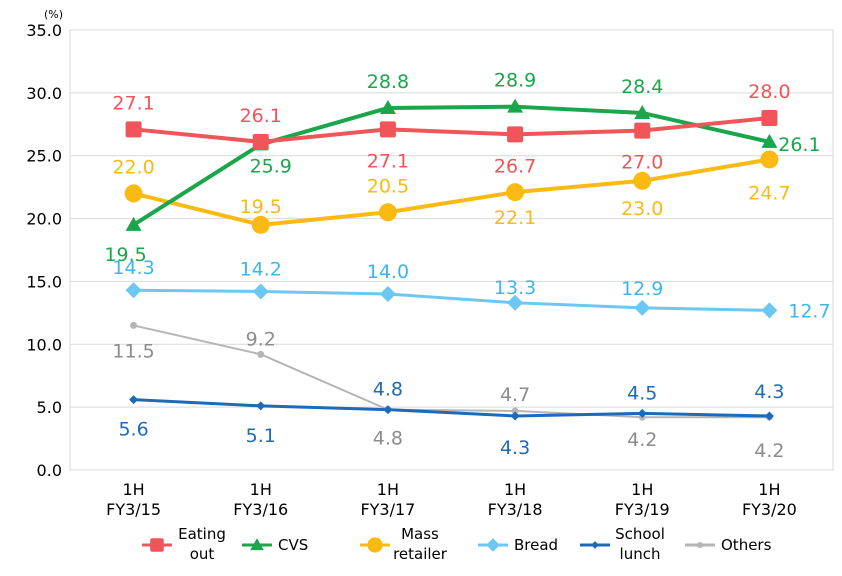  Describe the element at coordinates (799, 145) in the screenshot. I see `data-label-cvs: 26.1` at that location.